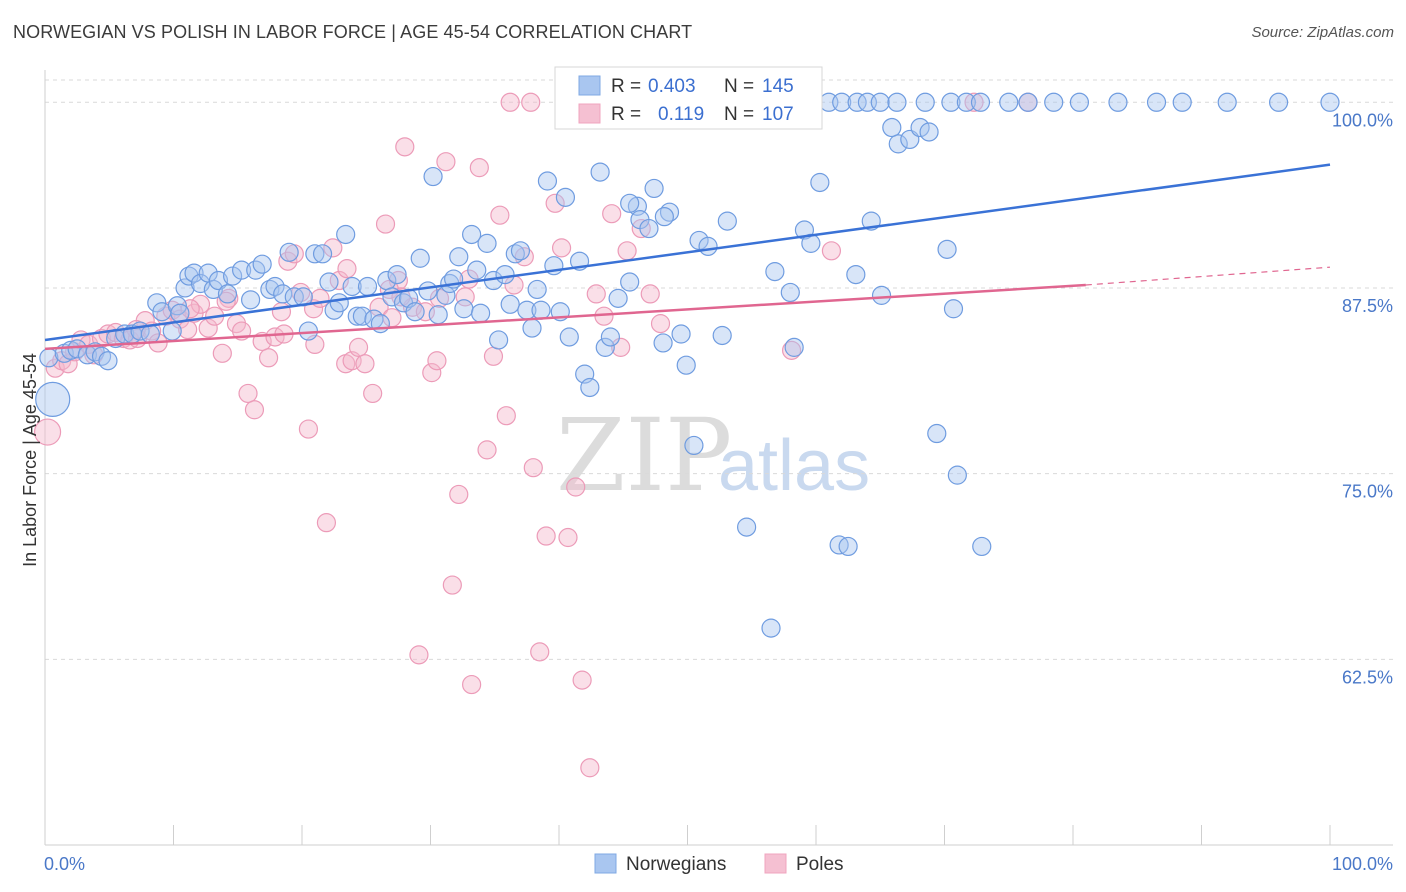 The height and width of the screenshot is (892, 1406). I want to click on y-tick-label: 75.0%, so click(1367, 492).